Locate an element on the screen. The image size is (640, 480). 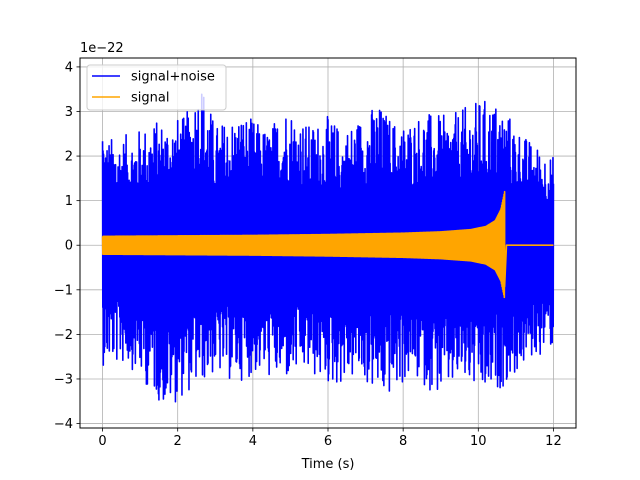
y-tick-label: −3 is located at coordinates (63, 379).